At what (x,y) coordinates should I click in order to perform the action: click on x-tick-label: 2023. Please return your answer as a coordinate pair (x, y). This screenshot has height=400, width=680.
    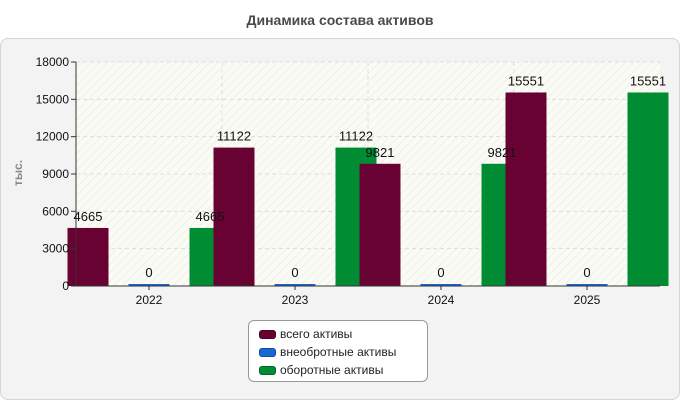
    Looking at the image, I should click on (295, 300).